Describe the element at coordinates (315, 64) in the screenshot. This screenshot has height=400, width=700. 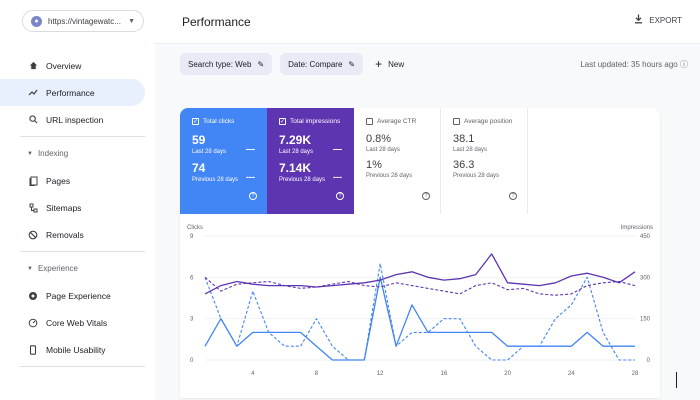
I see `filter-label: Date: Compare` at that location.